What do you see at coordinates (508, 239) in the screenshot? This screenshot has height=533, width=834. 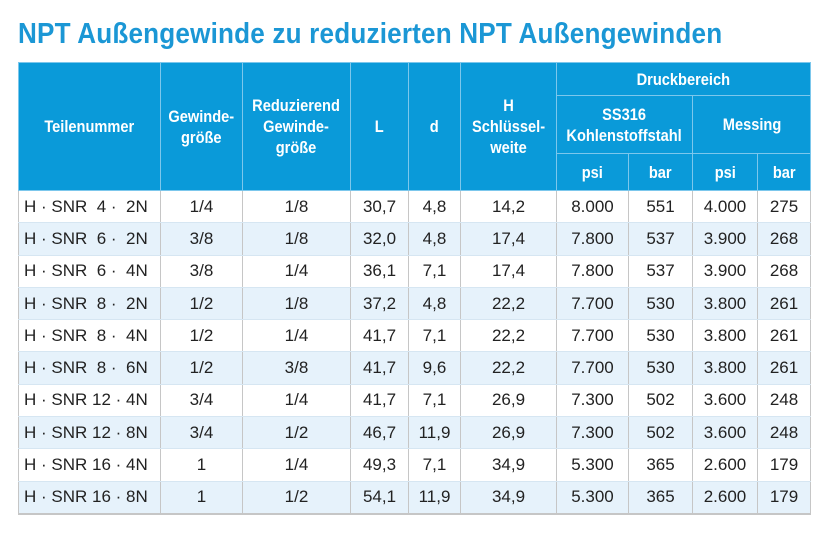 I see `cell-wrench-size: 17,4` at bounding box center [508, 239].